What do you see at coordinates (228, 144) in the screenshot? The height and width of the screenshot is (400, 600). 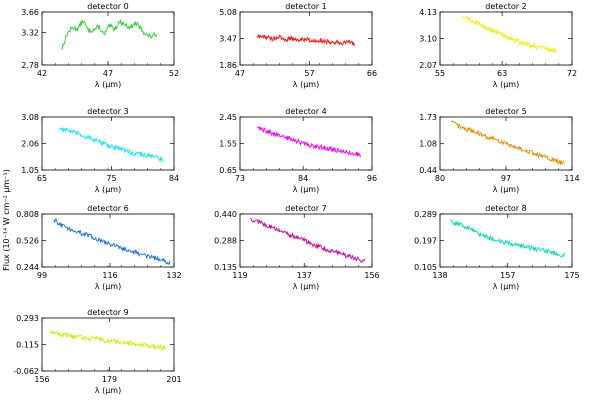 I see `y-tick-label: 1.55` at bounding box center [228, 144].